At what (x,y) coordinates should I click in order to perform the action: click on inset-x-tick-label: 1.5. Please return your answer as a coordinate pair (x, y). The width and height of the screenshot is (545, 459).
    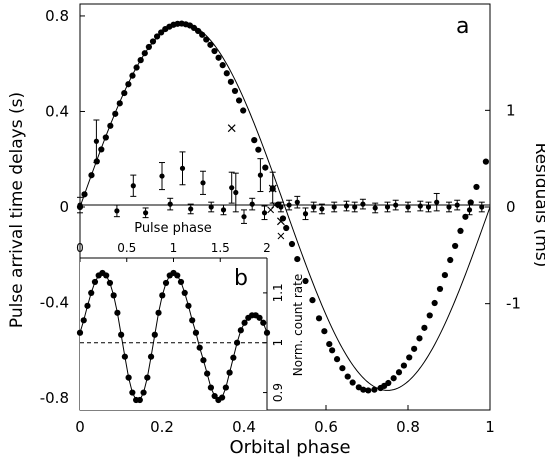
    Looking at the image, I should click on (220, 248).